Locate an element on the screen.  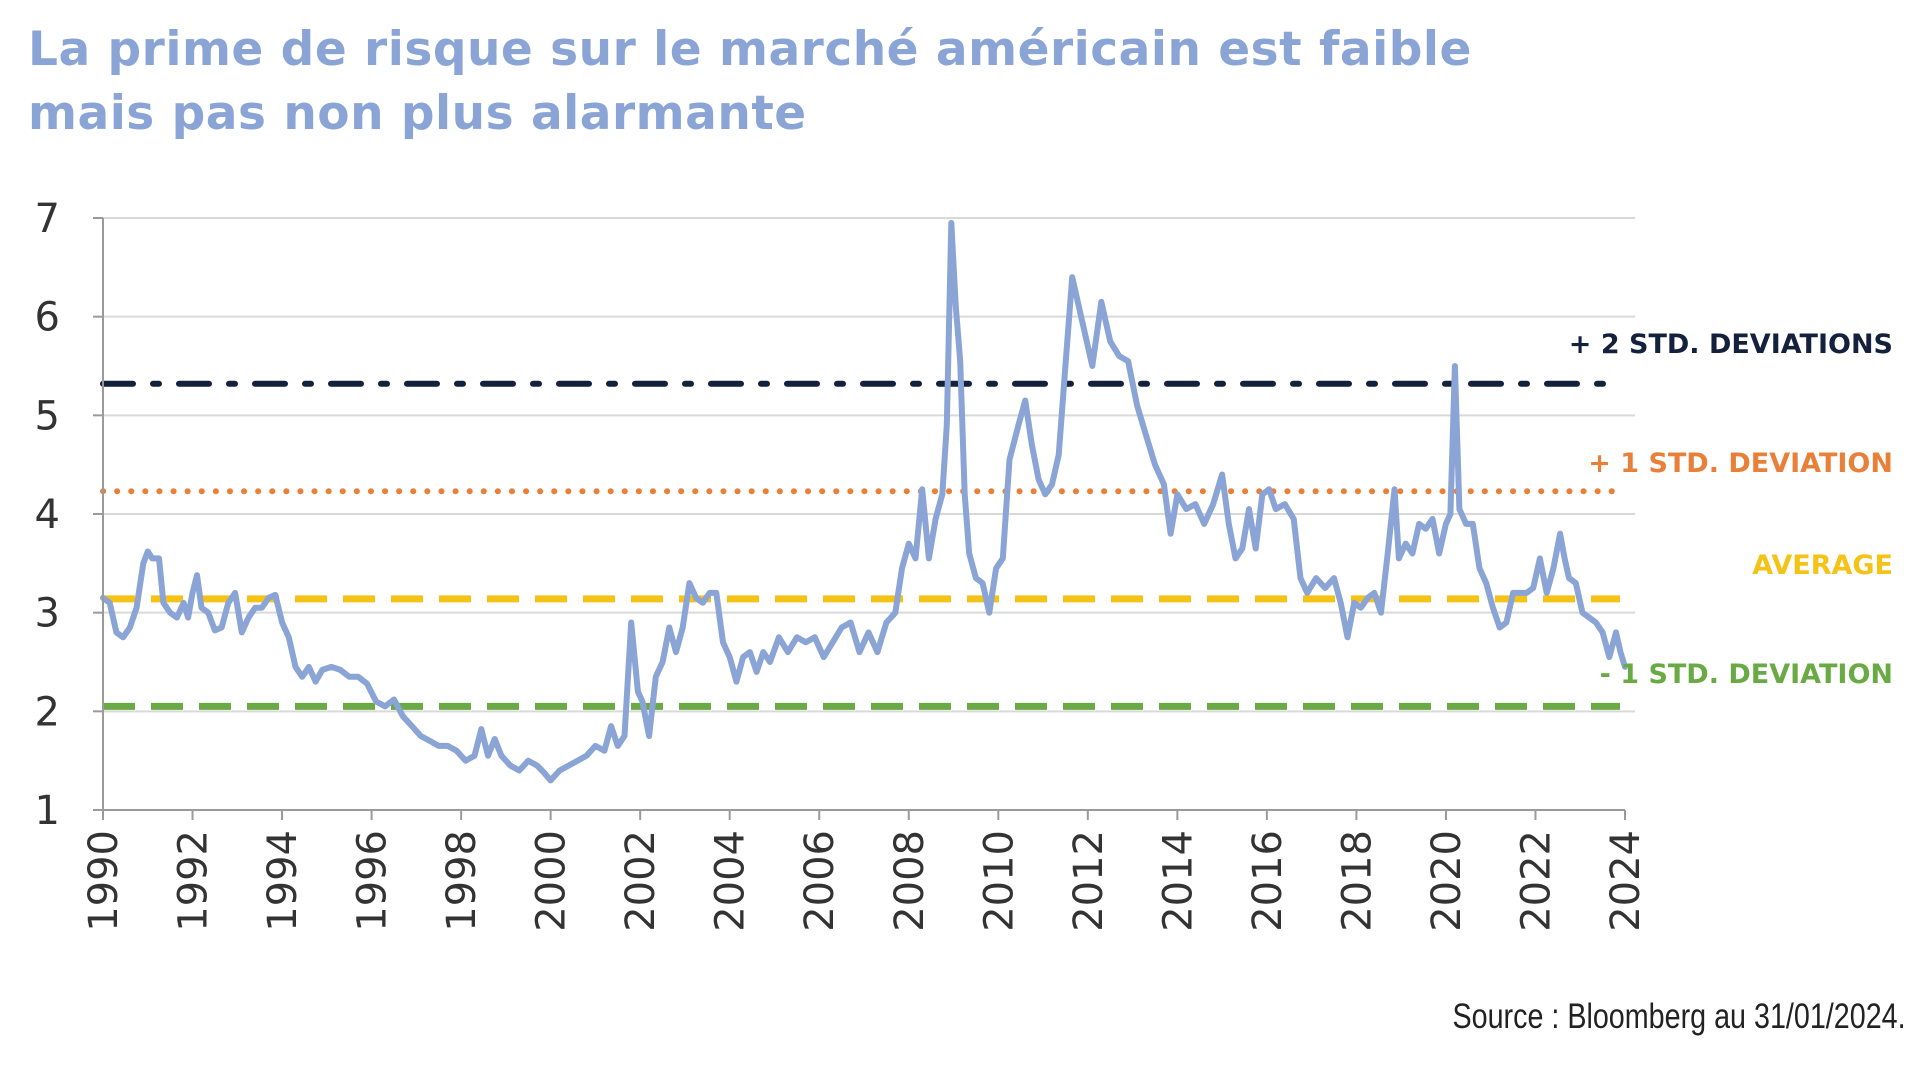
y-axis-ticks: 1 2 3 4 5 6 7 is located at coordinates (69, 515).